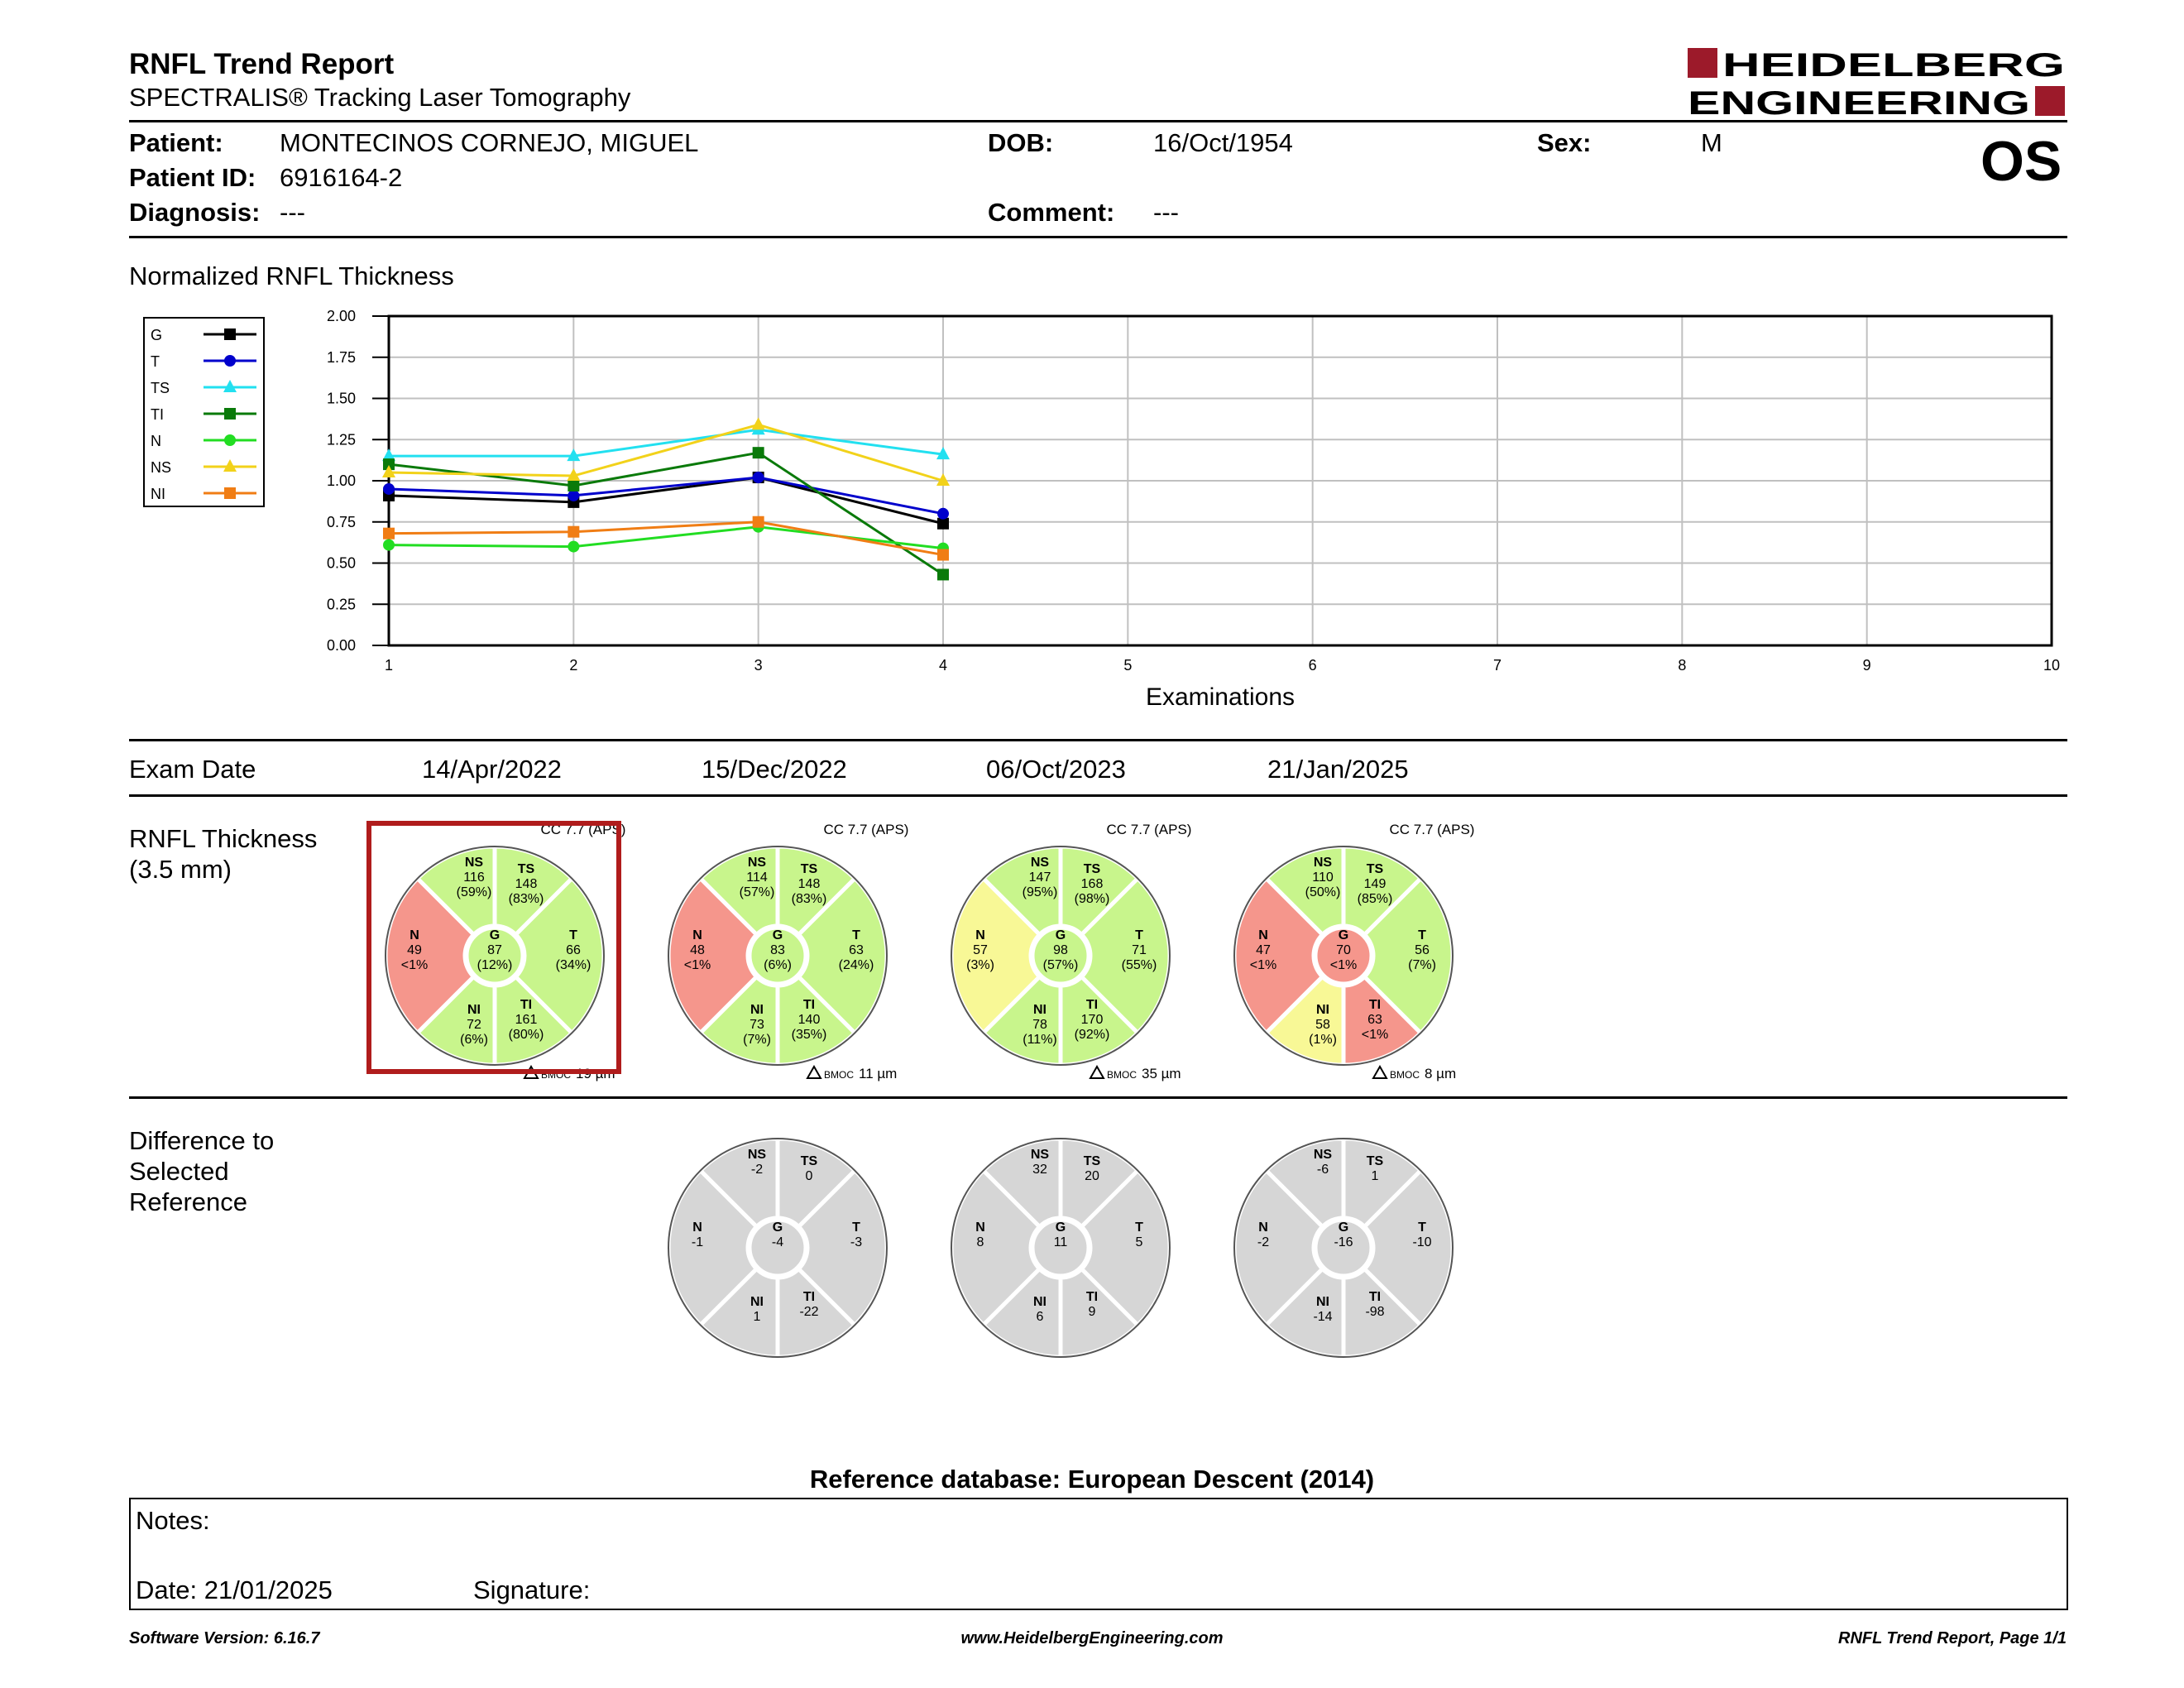 This screenshot has width=2184, height=1688. Describe the element at coordinates (1139, 935) in the screenshot. I see `rnfl-circle-3-label-t: T` at that location.